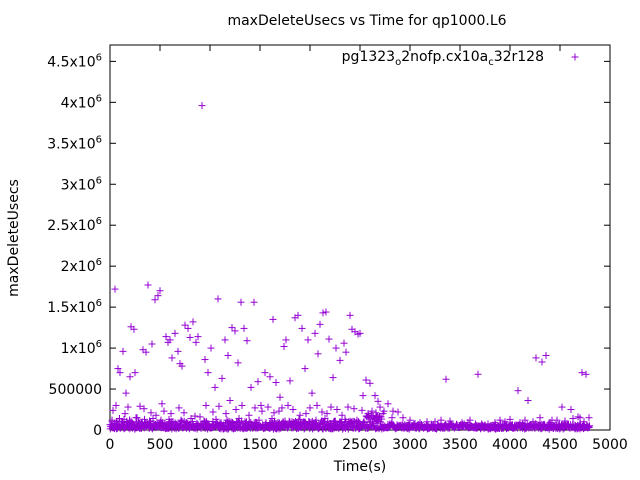 The width and height of the screenshot is (640, 480). What do you see at coordinates (74, 307) in the screenshot?
I see `y-tick-label: 1.5x10⁶` at bounding box center [74, 307].